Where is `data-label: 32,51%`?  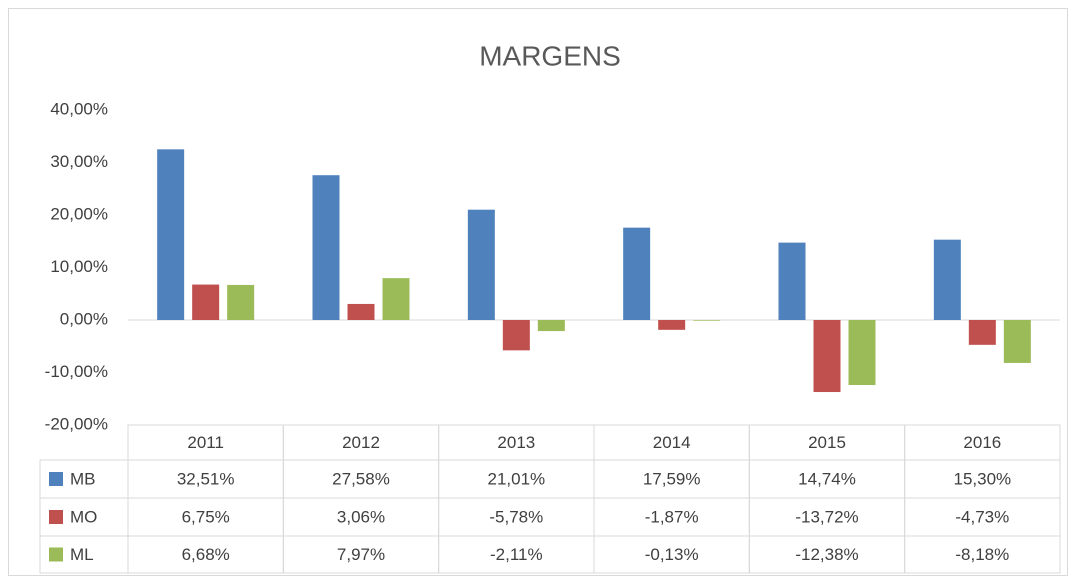 data-label: 32,51% is located at coordinates (206, 478).